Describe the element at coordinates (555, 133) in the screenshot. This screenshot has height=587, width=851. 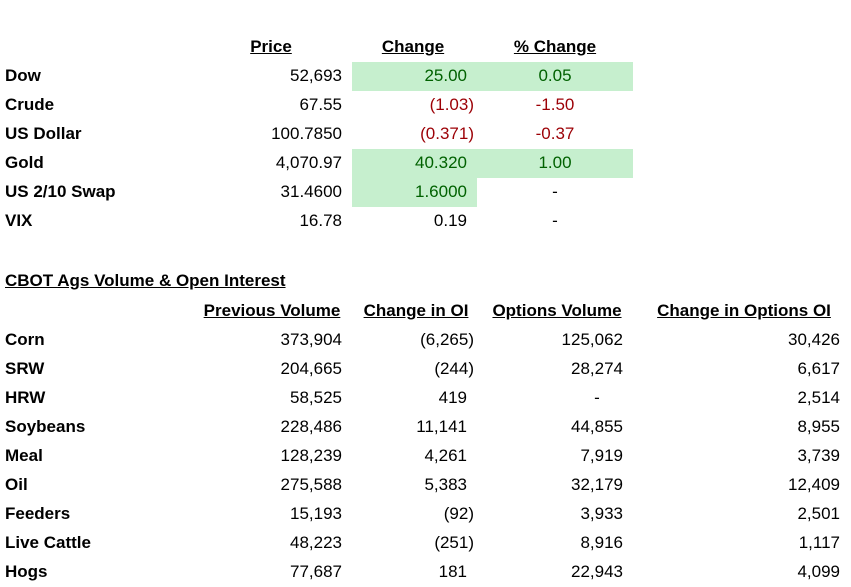
I see `percent-change: -0.37` at that location.